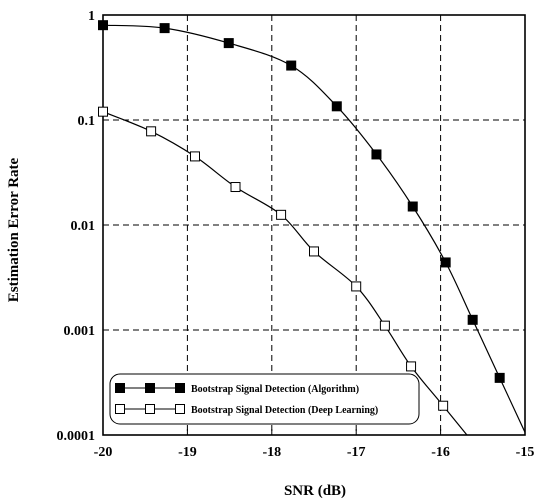 The image size is (550, 500). Describe the element at coordinates (103, 452) in the screenshot. I see `x-tick-label: -20` at that location.